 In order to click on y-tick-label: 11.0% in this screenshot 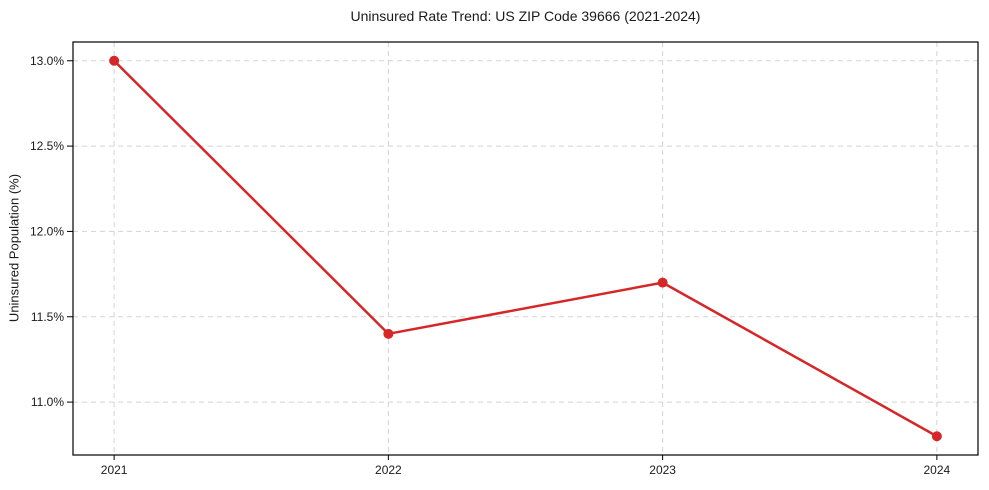, I will do `click(47, 402)`.